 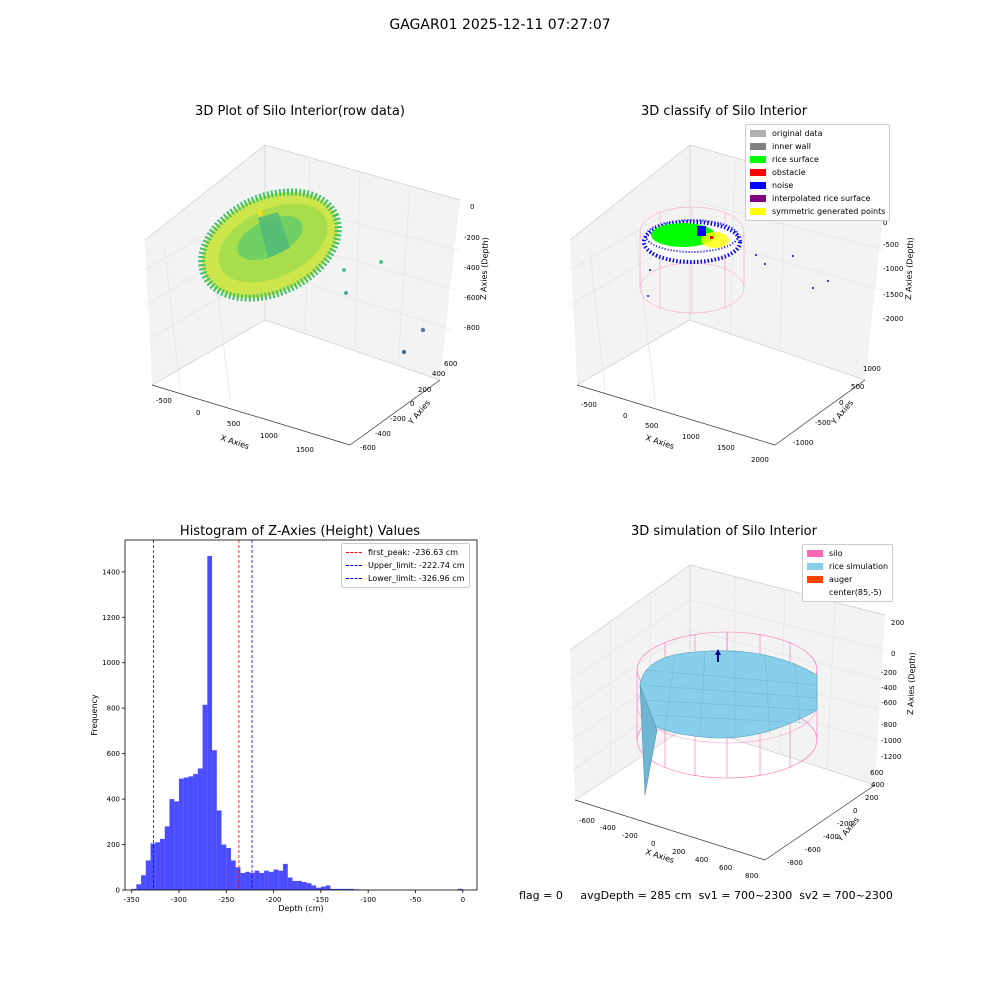 What do you see at coordinates (415, 900) in the screenshot?
I see `x-tick-label: -50` at bounding box center [415, 900].